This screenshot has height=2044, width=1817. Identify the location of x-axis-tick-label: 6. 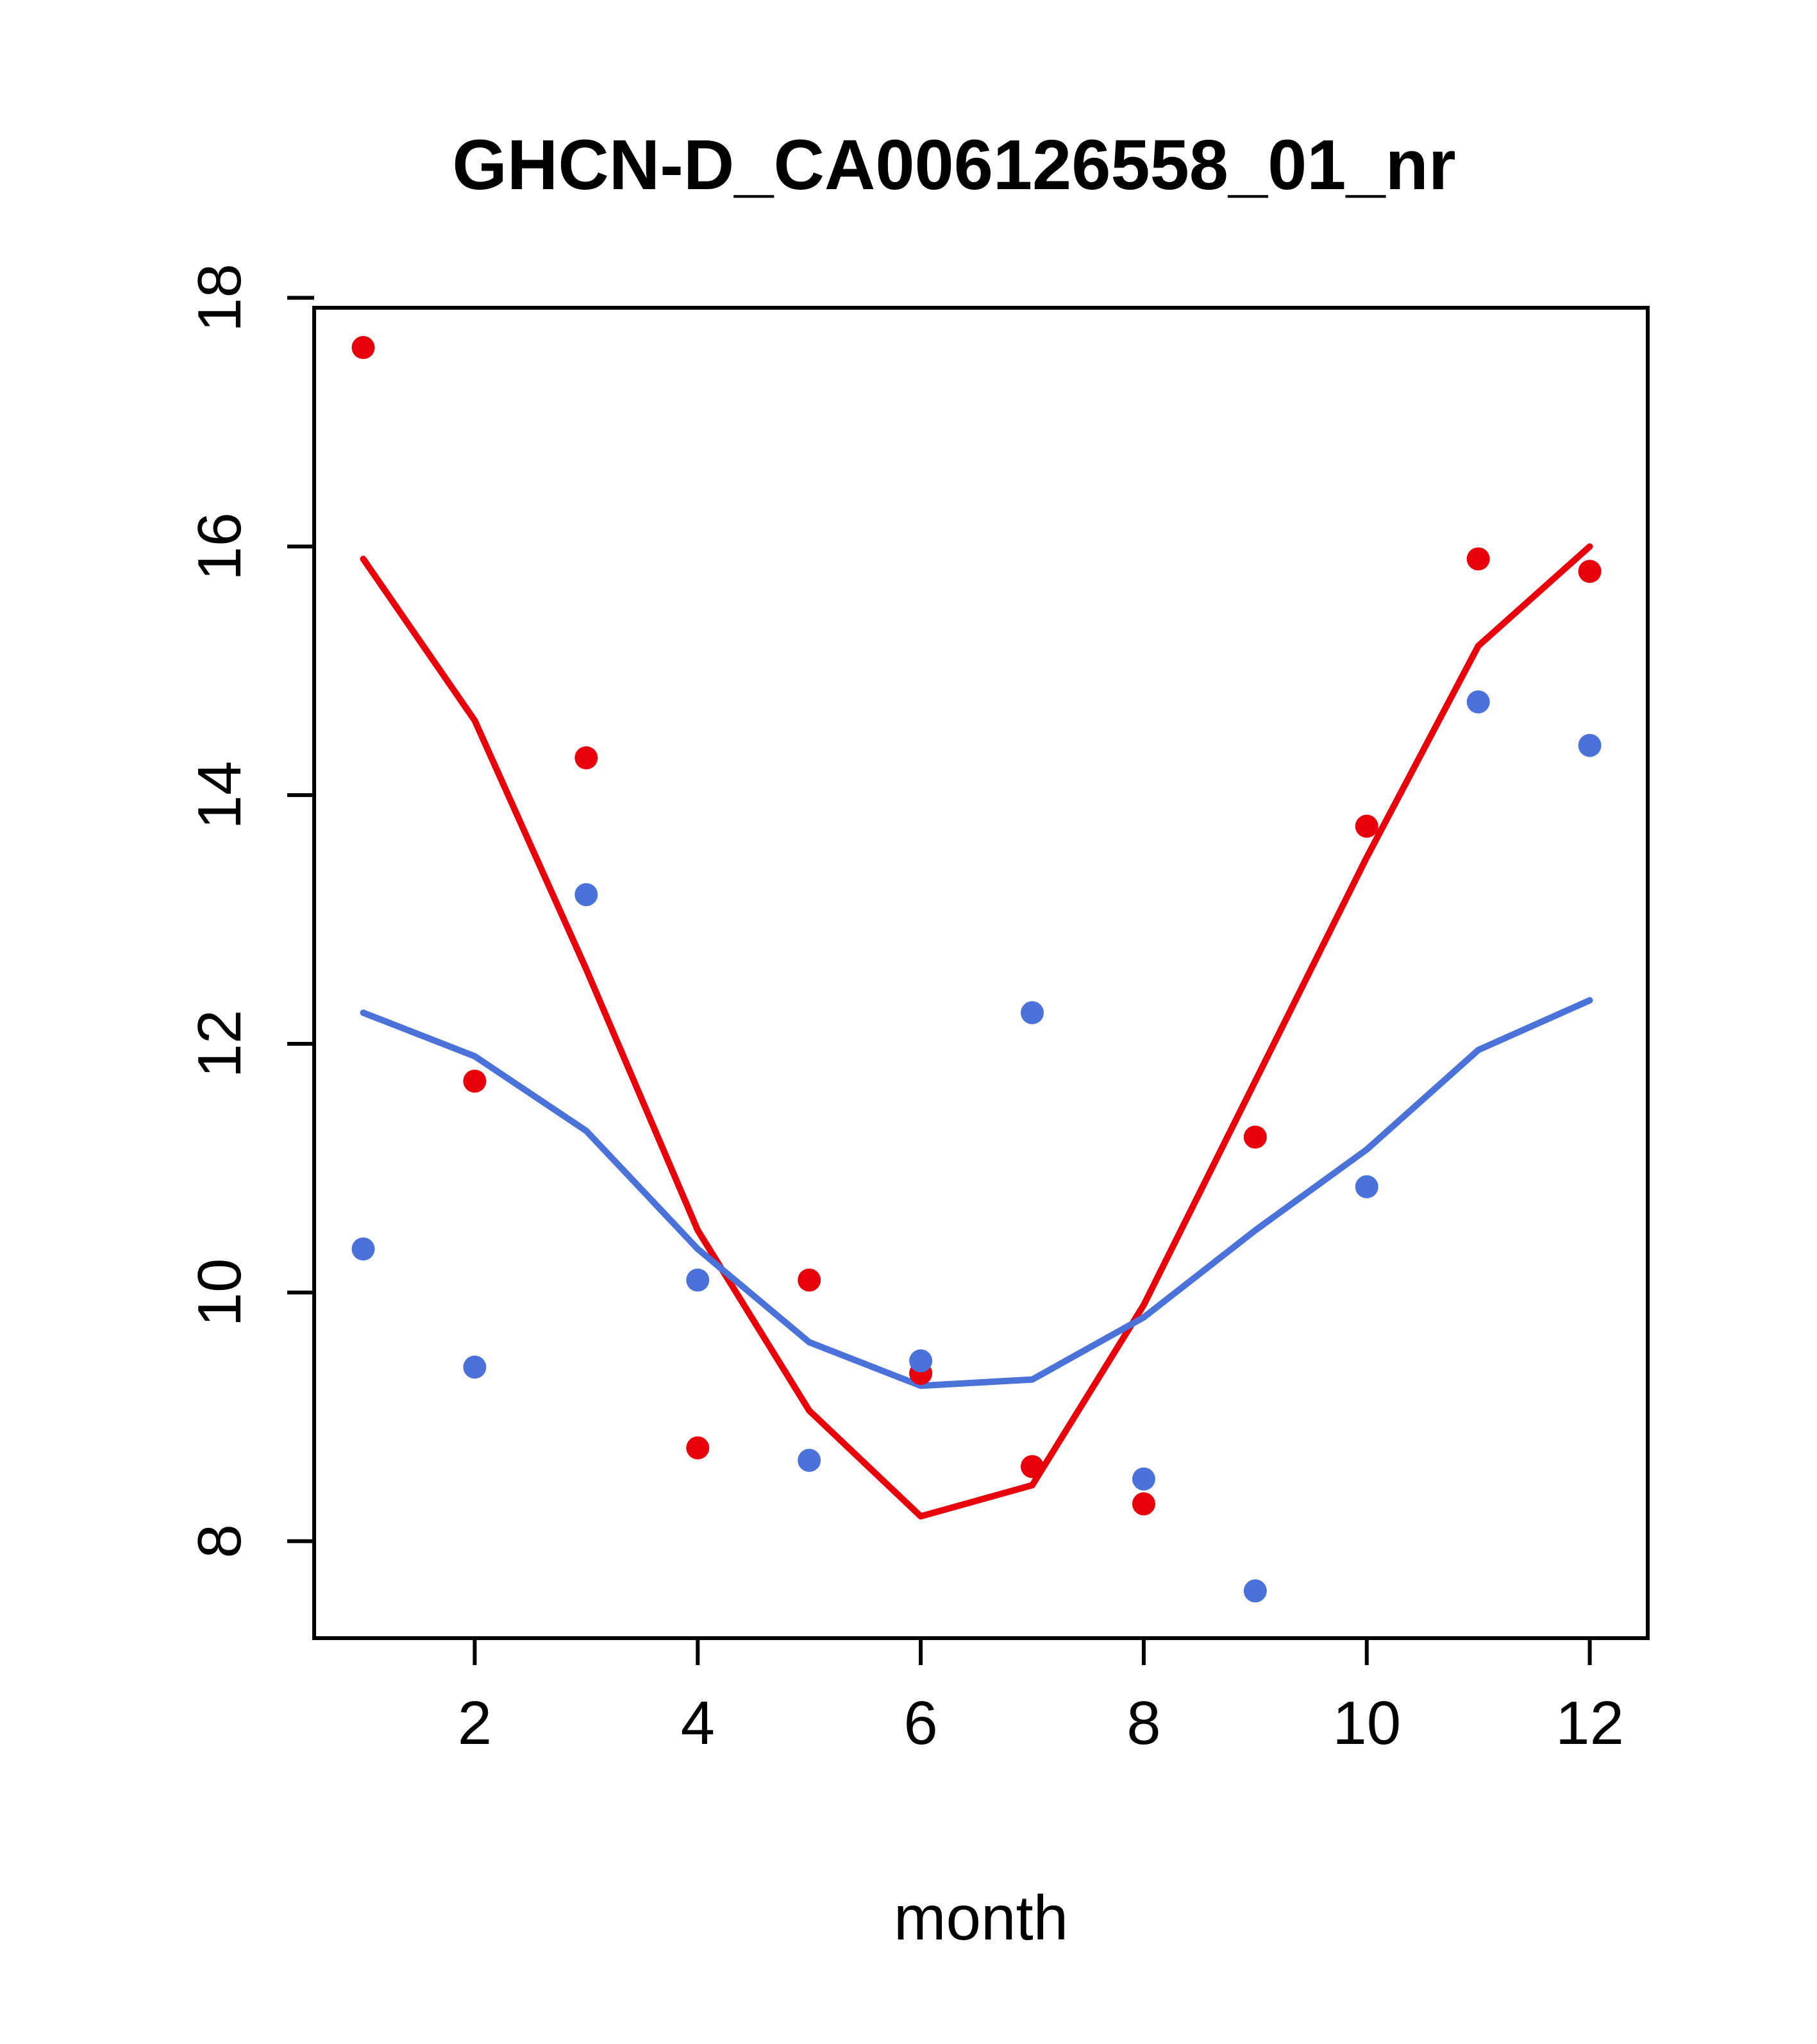
(920, 1723).